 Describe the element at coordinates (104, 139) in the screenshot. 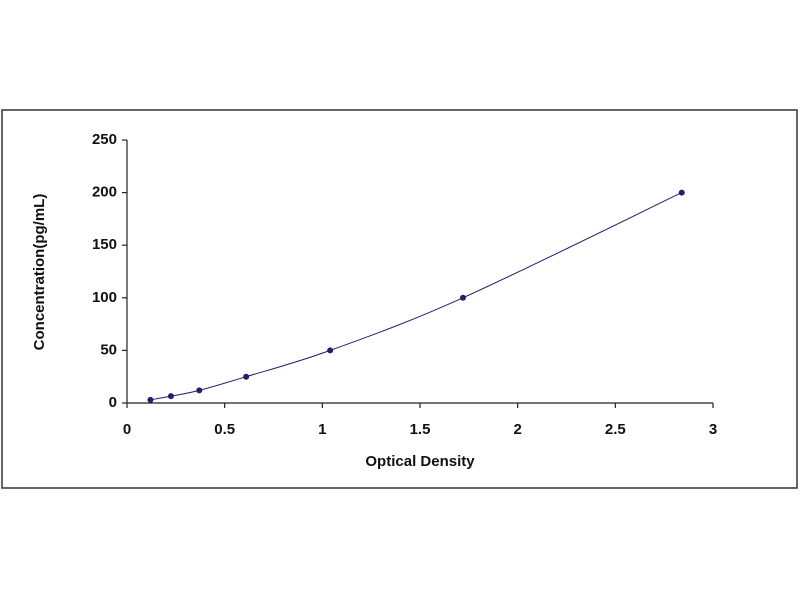

I see `y-tick-label: 250` at that location.